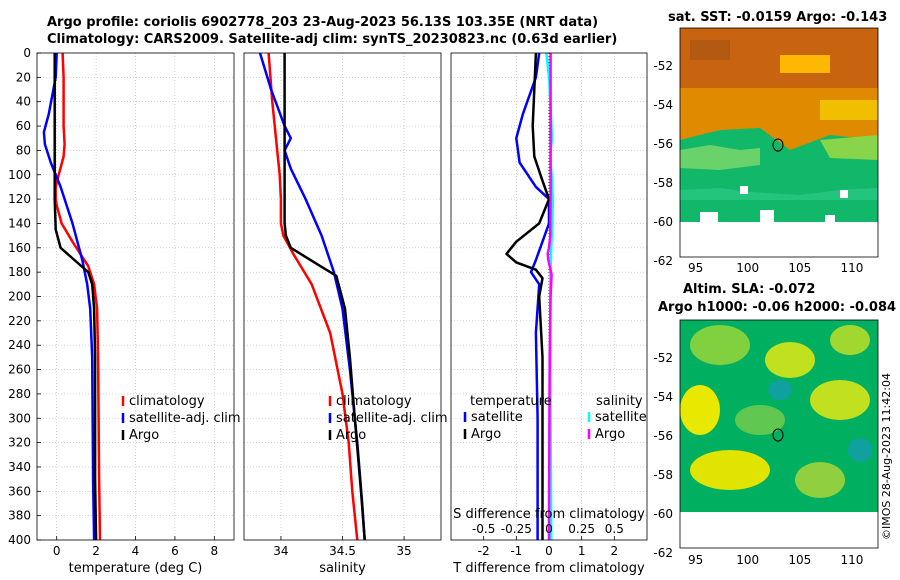 The height and width of the screenshot is (580, 900). What do you see at coordinates (516, 529) in the screenshot?
I see `difference-x2tick-label: -0.25` at bounding box center [516, 529].